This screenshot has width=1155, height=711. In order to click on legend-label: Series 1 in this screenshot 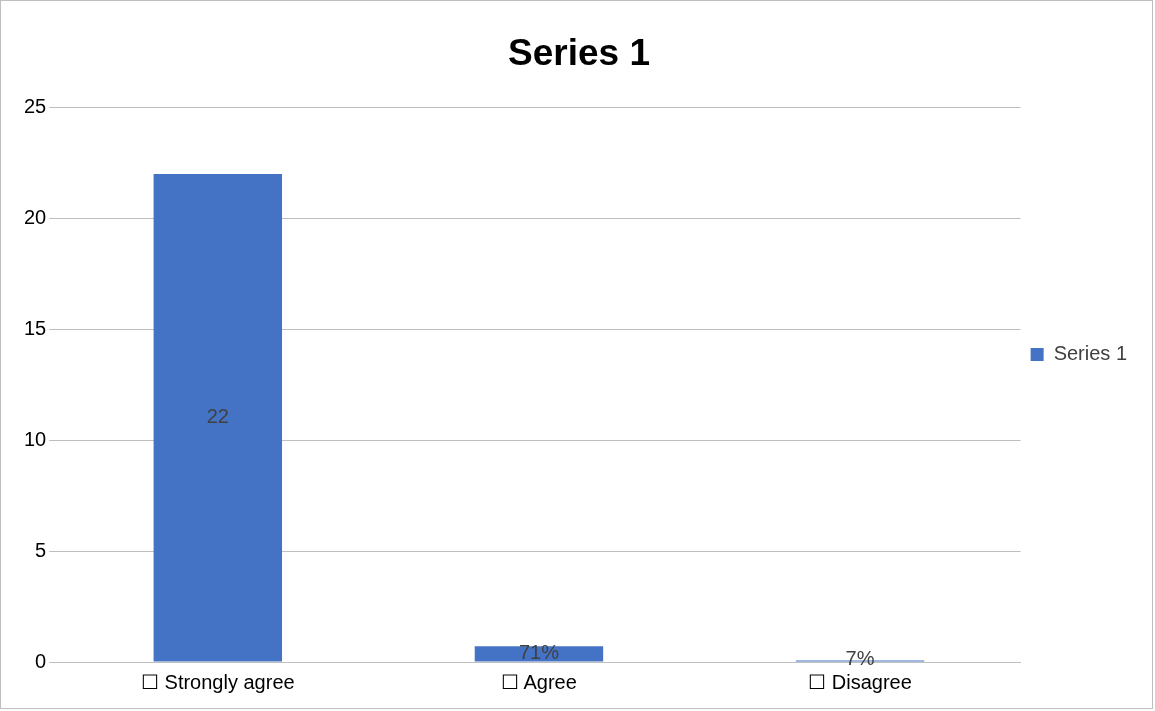, I will do `click(1090, 353)`.